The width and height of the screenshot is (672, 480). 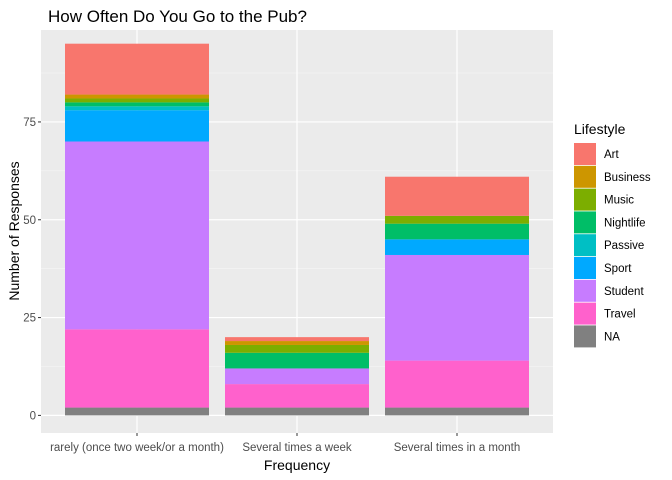 What do you see at coordinates (585, 336) in the screenshot?
I see `legend-key-na` at bounding box center [585, 336].